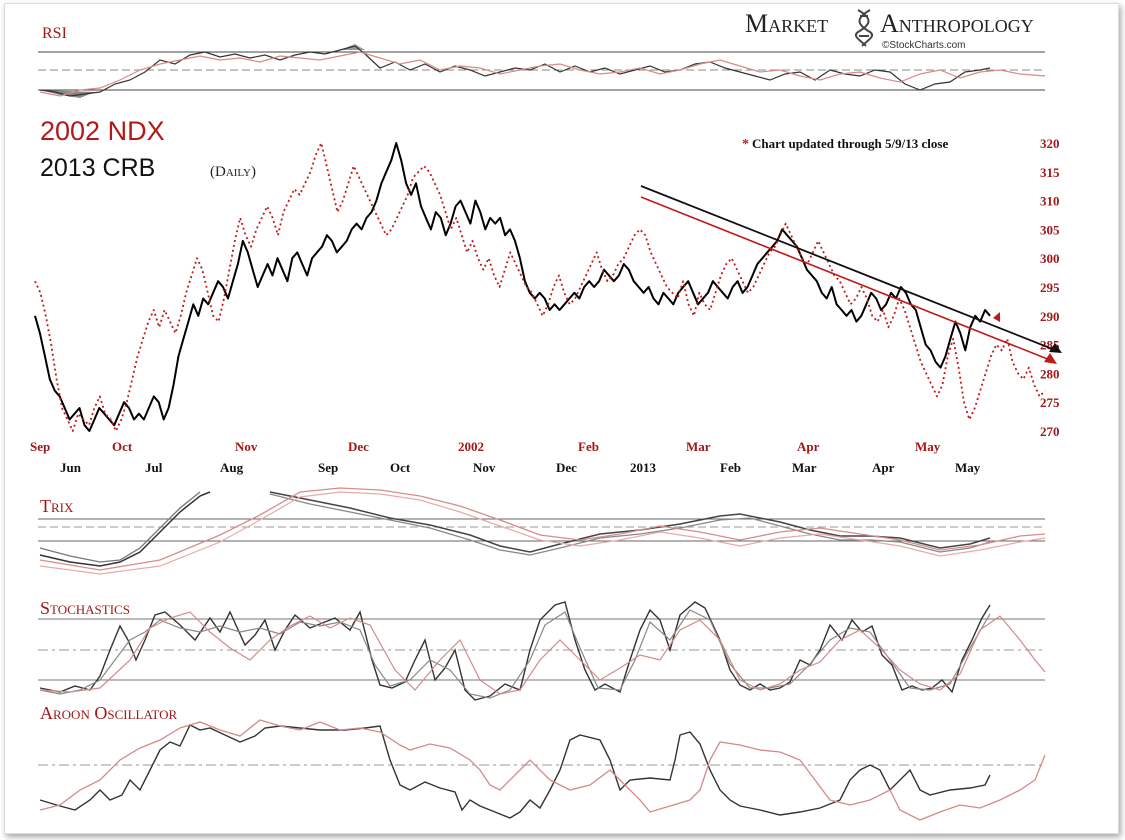  Describe the element at coordinates (1050, 258) in the screenshot. I see `y-tick-label: 300` at that location.